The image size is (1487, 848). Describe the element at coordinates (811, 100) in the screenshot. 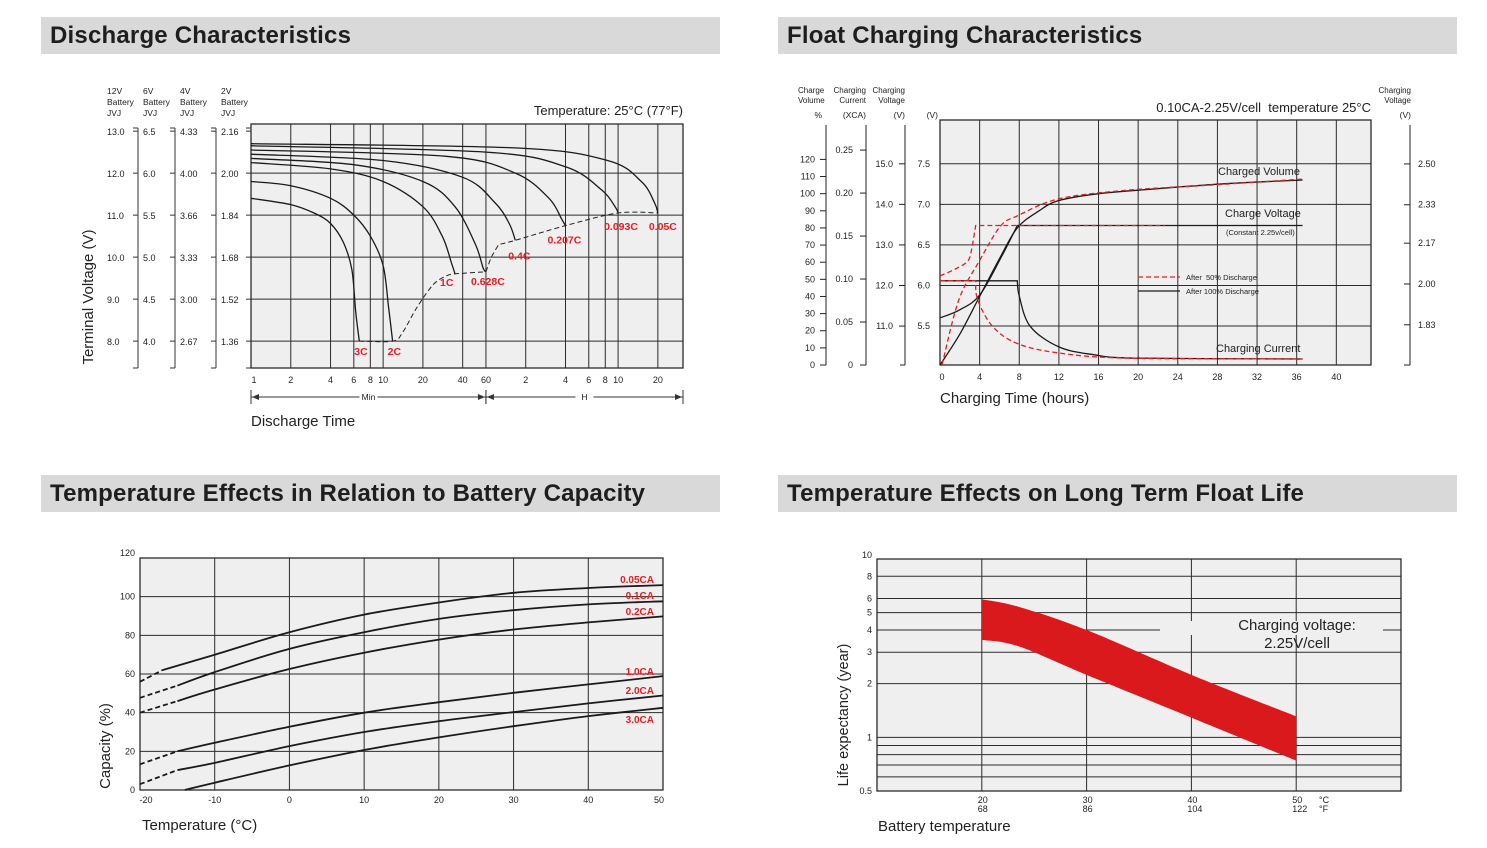

I see `axis-header: Volume` at that location.